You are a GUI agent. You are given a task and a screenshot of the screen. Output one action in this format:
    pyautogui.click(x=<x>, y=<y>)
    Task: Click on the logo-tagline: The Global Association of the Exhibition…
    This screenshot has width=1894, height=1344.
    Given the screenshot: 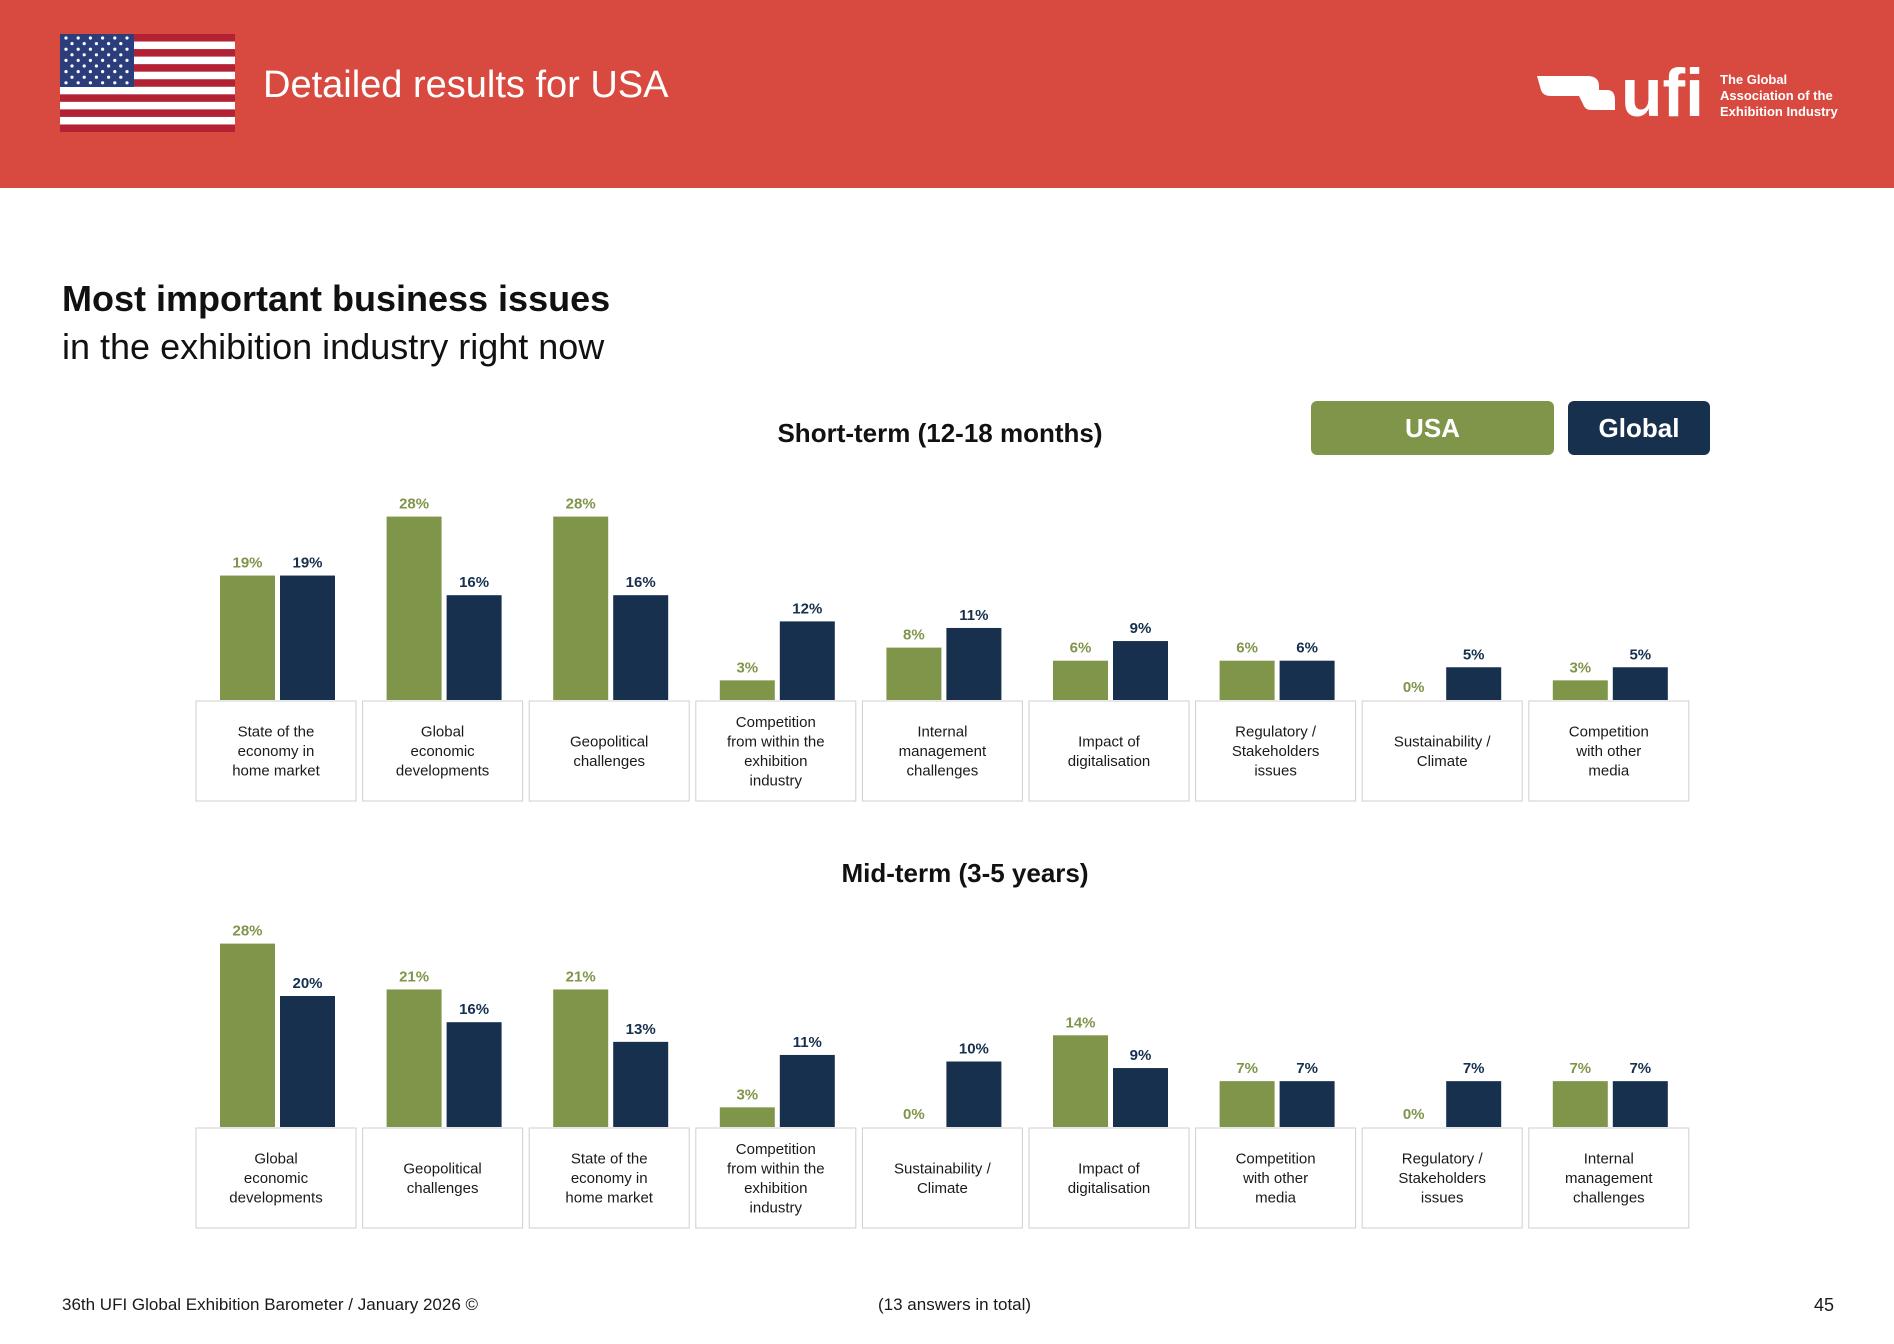 What is the action you would take?
    pyautogui.click(x=1779, y=95)
    